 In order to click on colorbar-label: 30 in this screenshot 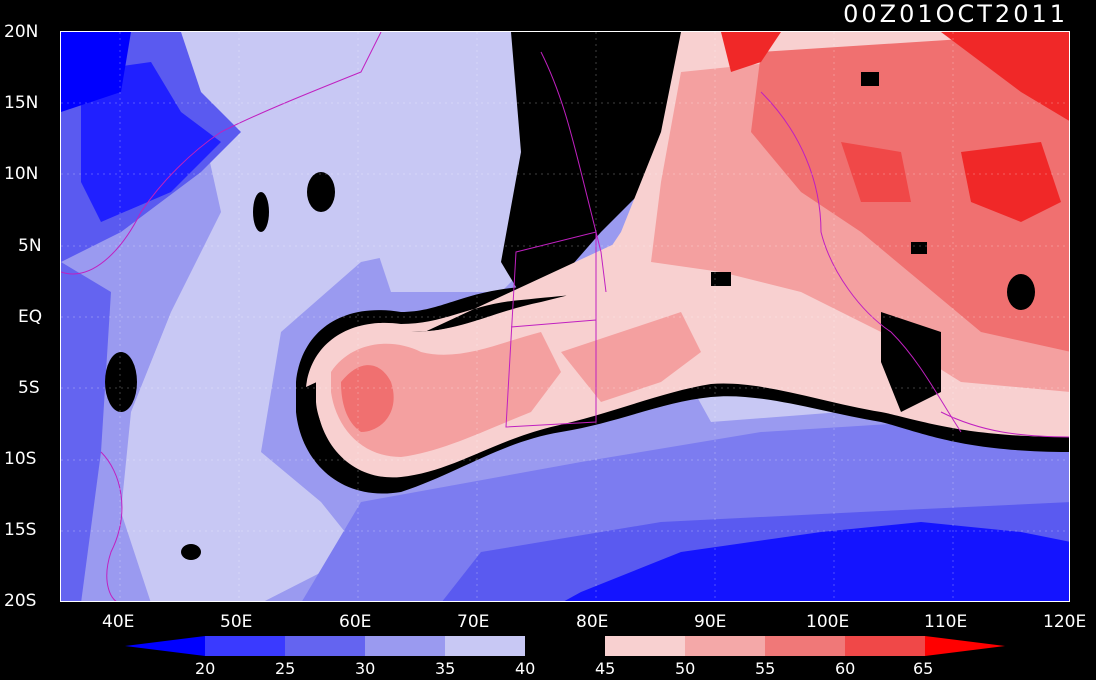, I will do `click(365, 668)`.